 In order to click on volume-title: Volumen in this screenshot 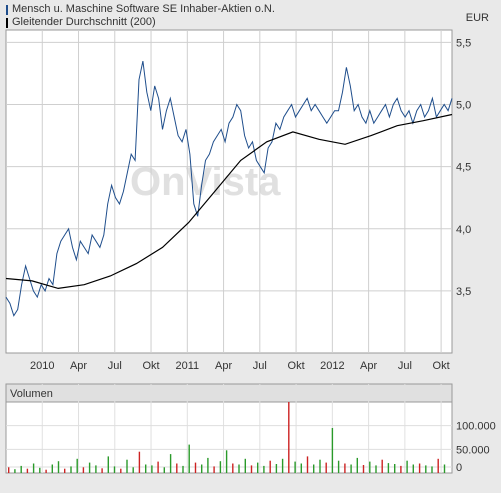, I will do `click(31, 394)`.